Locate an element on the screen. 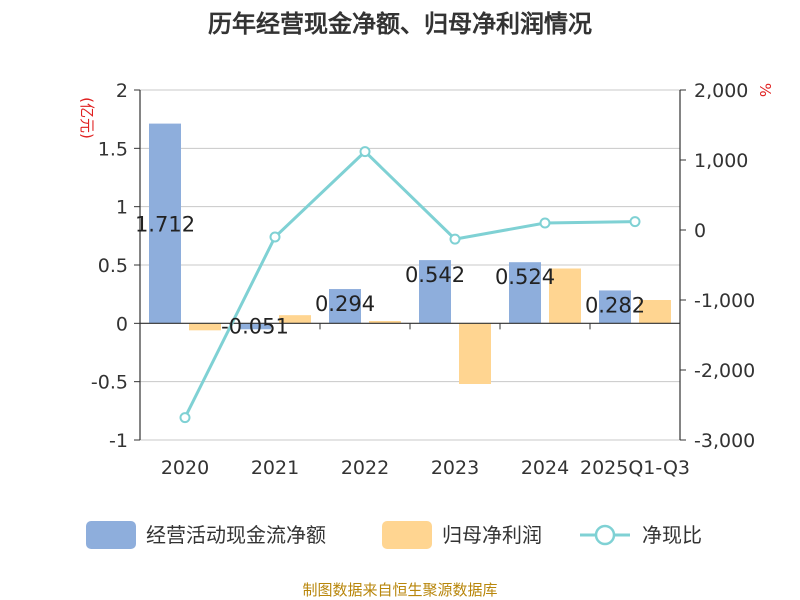  category-label: 2023 is located at coordinates (455, 468).